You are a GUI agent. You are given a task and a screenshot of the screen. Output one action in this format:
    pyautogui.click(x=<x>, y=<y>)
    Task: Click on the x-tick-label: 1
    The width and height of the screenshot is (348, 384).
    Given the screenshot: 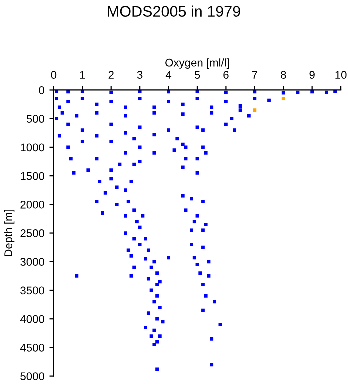 What is the action you would take?
    pyautogui.click(x=83, y=75)
    